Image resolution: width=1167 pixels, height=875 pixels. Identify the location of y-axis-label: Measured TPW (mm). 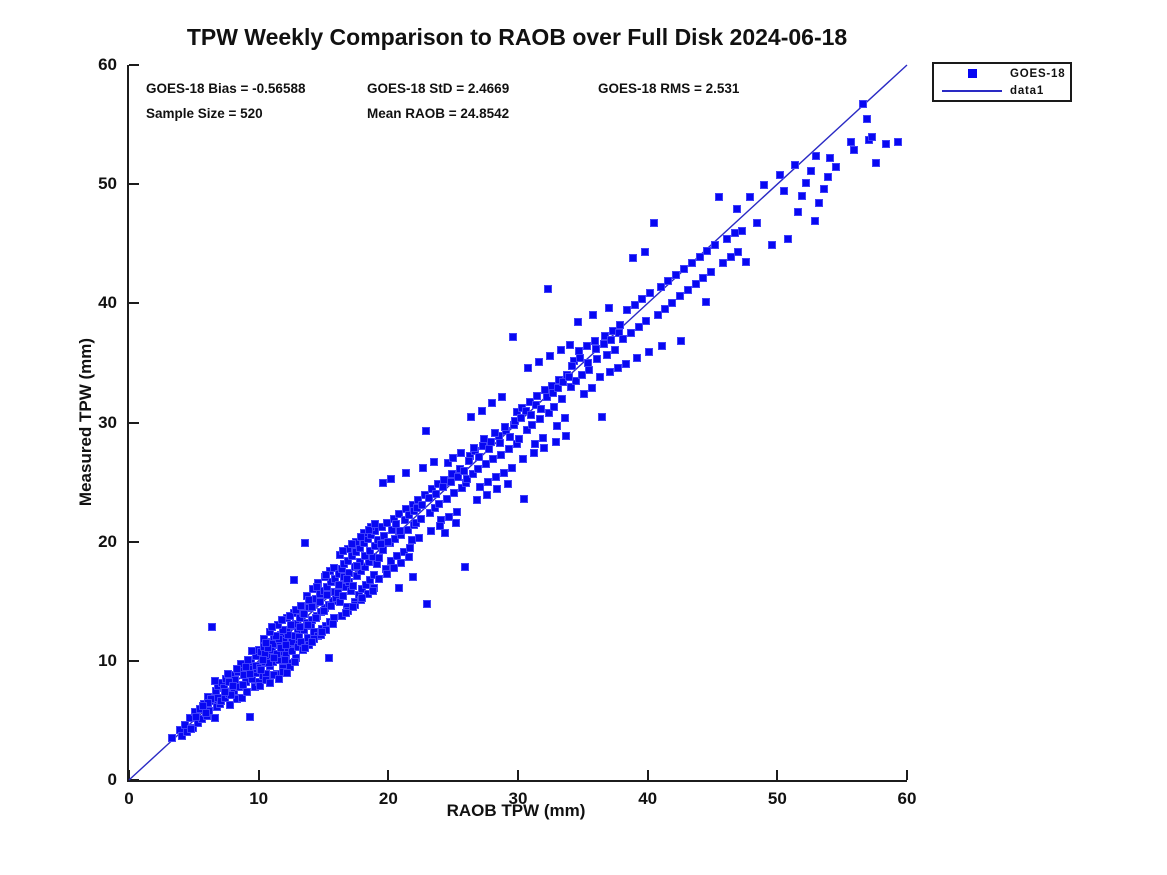
(85, 422).